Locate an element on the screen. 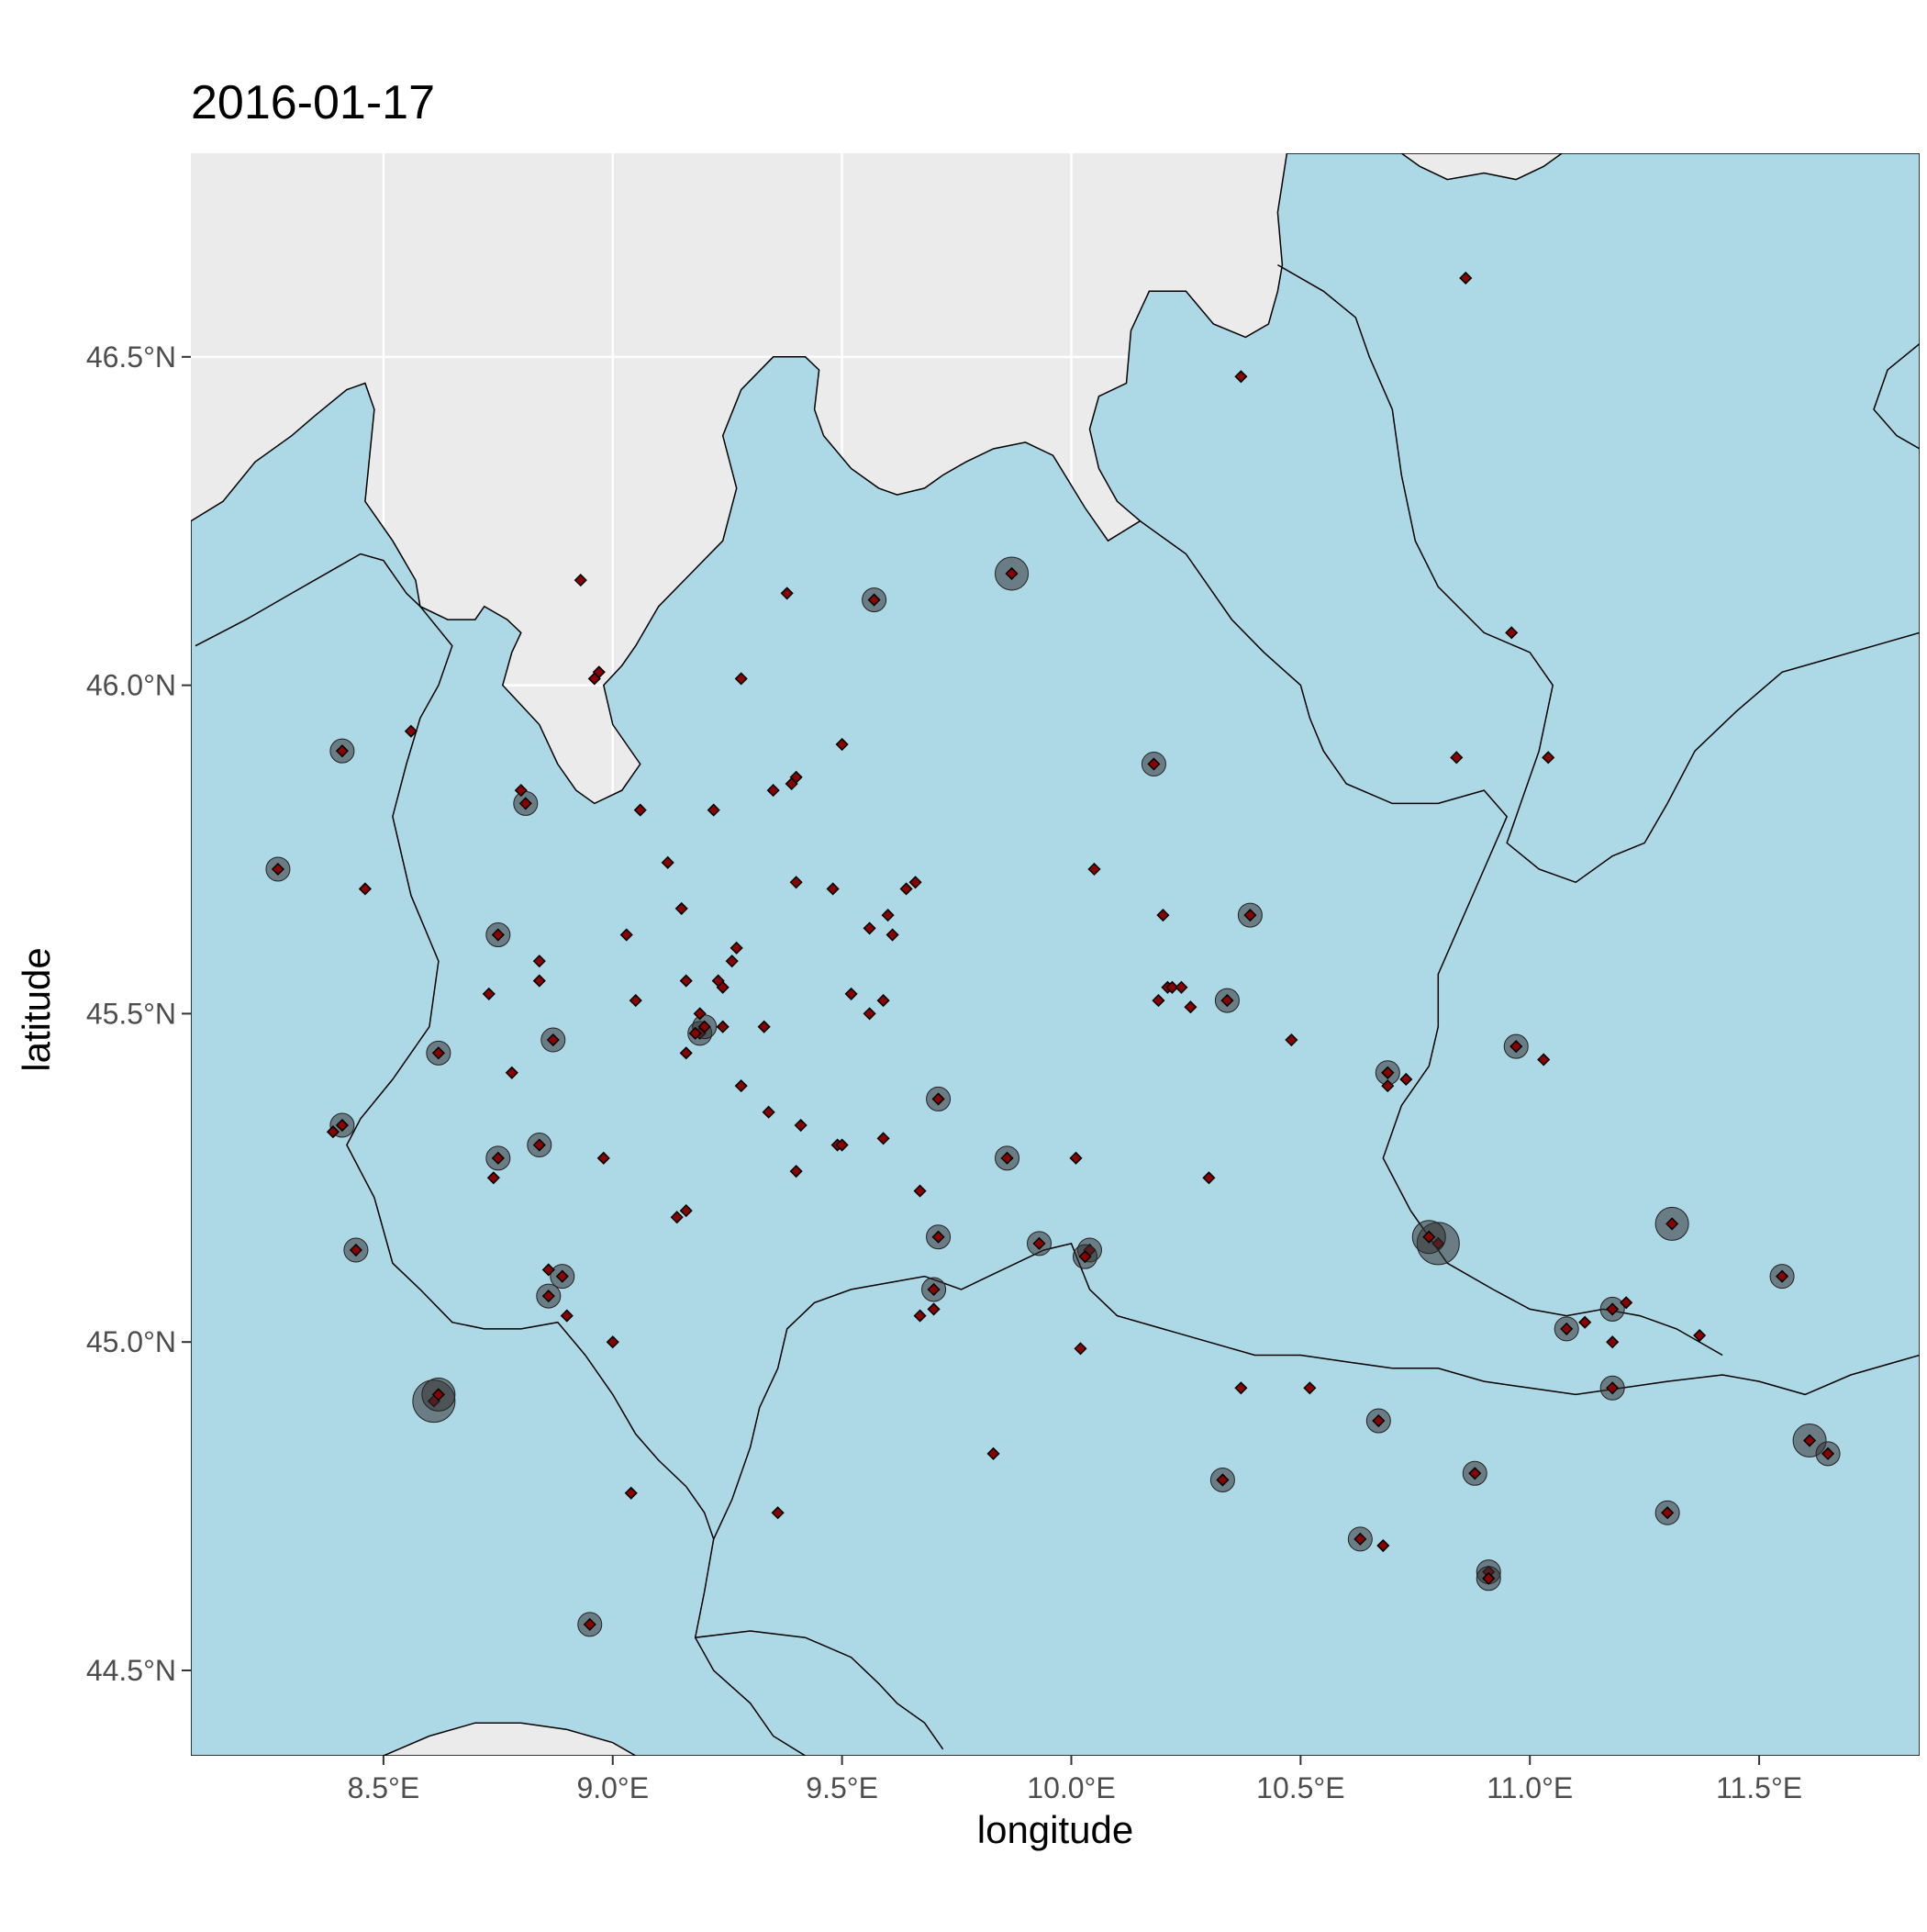 The width and height of the screenshot is (1927, 1932). x-axis-label: longitude is located at coordinates (1055, 1829).